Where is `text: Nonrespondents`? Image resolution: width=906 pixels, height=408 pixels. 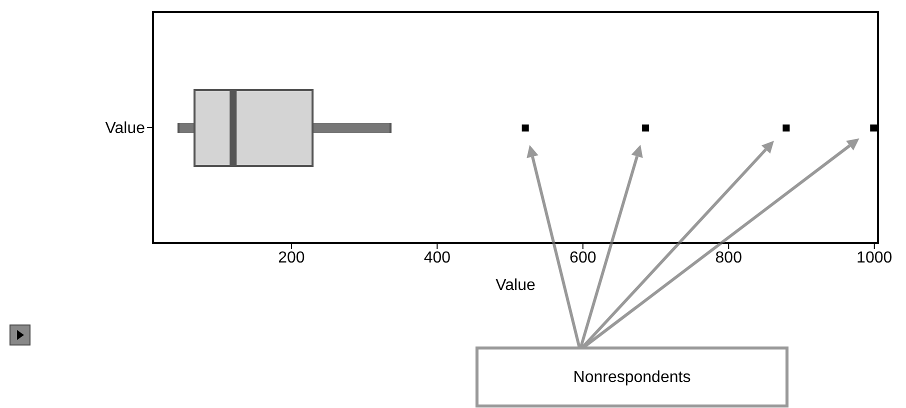
text: Nonrespondents is located at coordinates (632, 377).